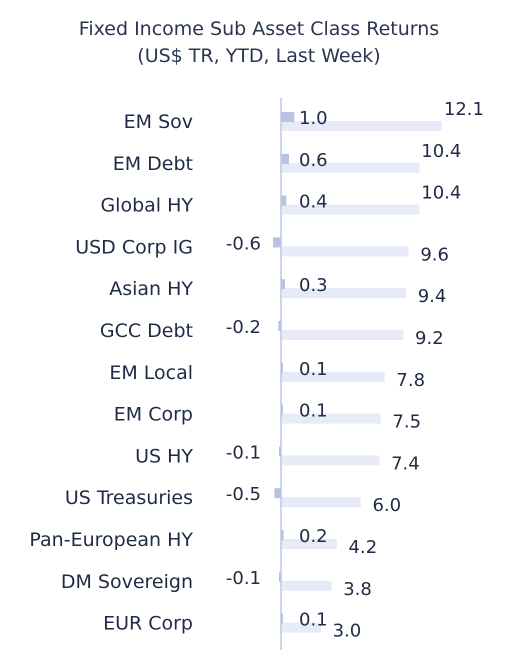 This screenshot has height=659, width=518. What do you see at coordinates (464, 109) in the screenshot?
I see `ytd-value-label: 12.1` at bounding box center [464, 109].